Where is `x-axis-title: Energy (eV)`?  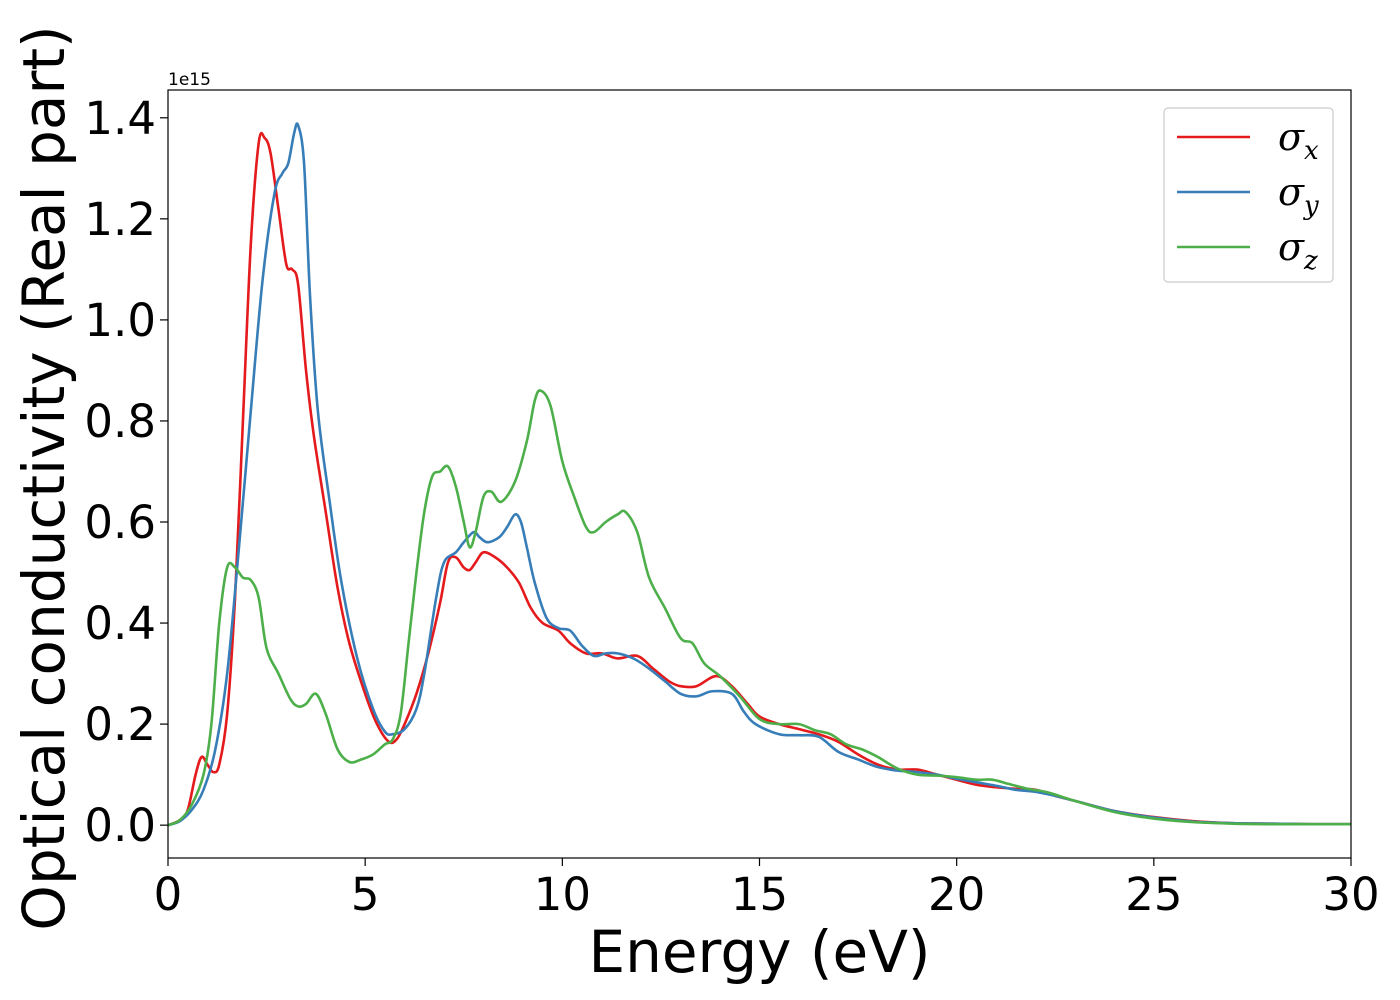
x-axis-title: Energy (eV) is located at coordinates (759, 952).